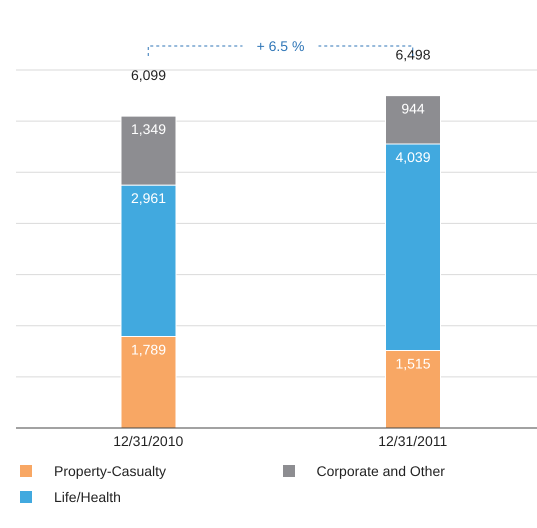 This screenshot has height=528, width=537. I want to click on total-label: 6,099, so click(148, 75).